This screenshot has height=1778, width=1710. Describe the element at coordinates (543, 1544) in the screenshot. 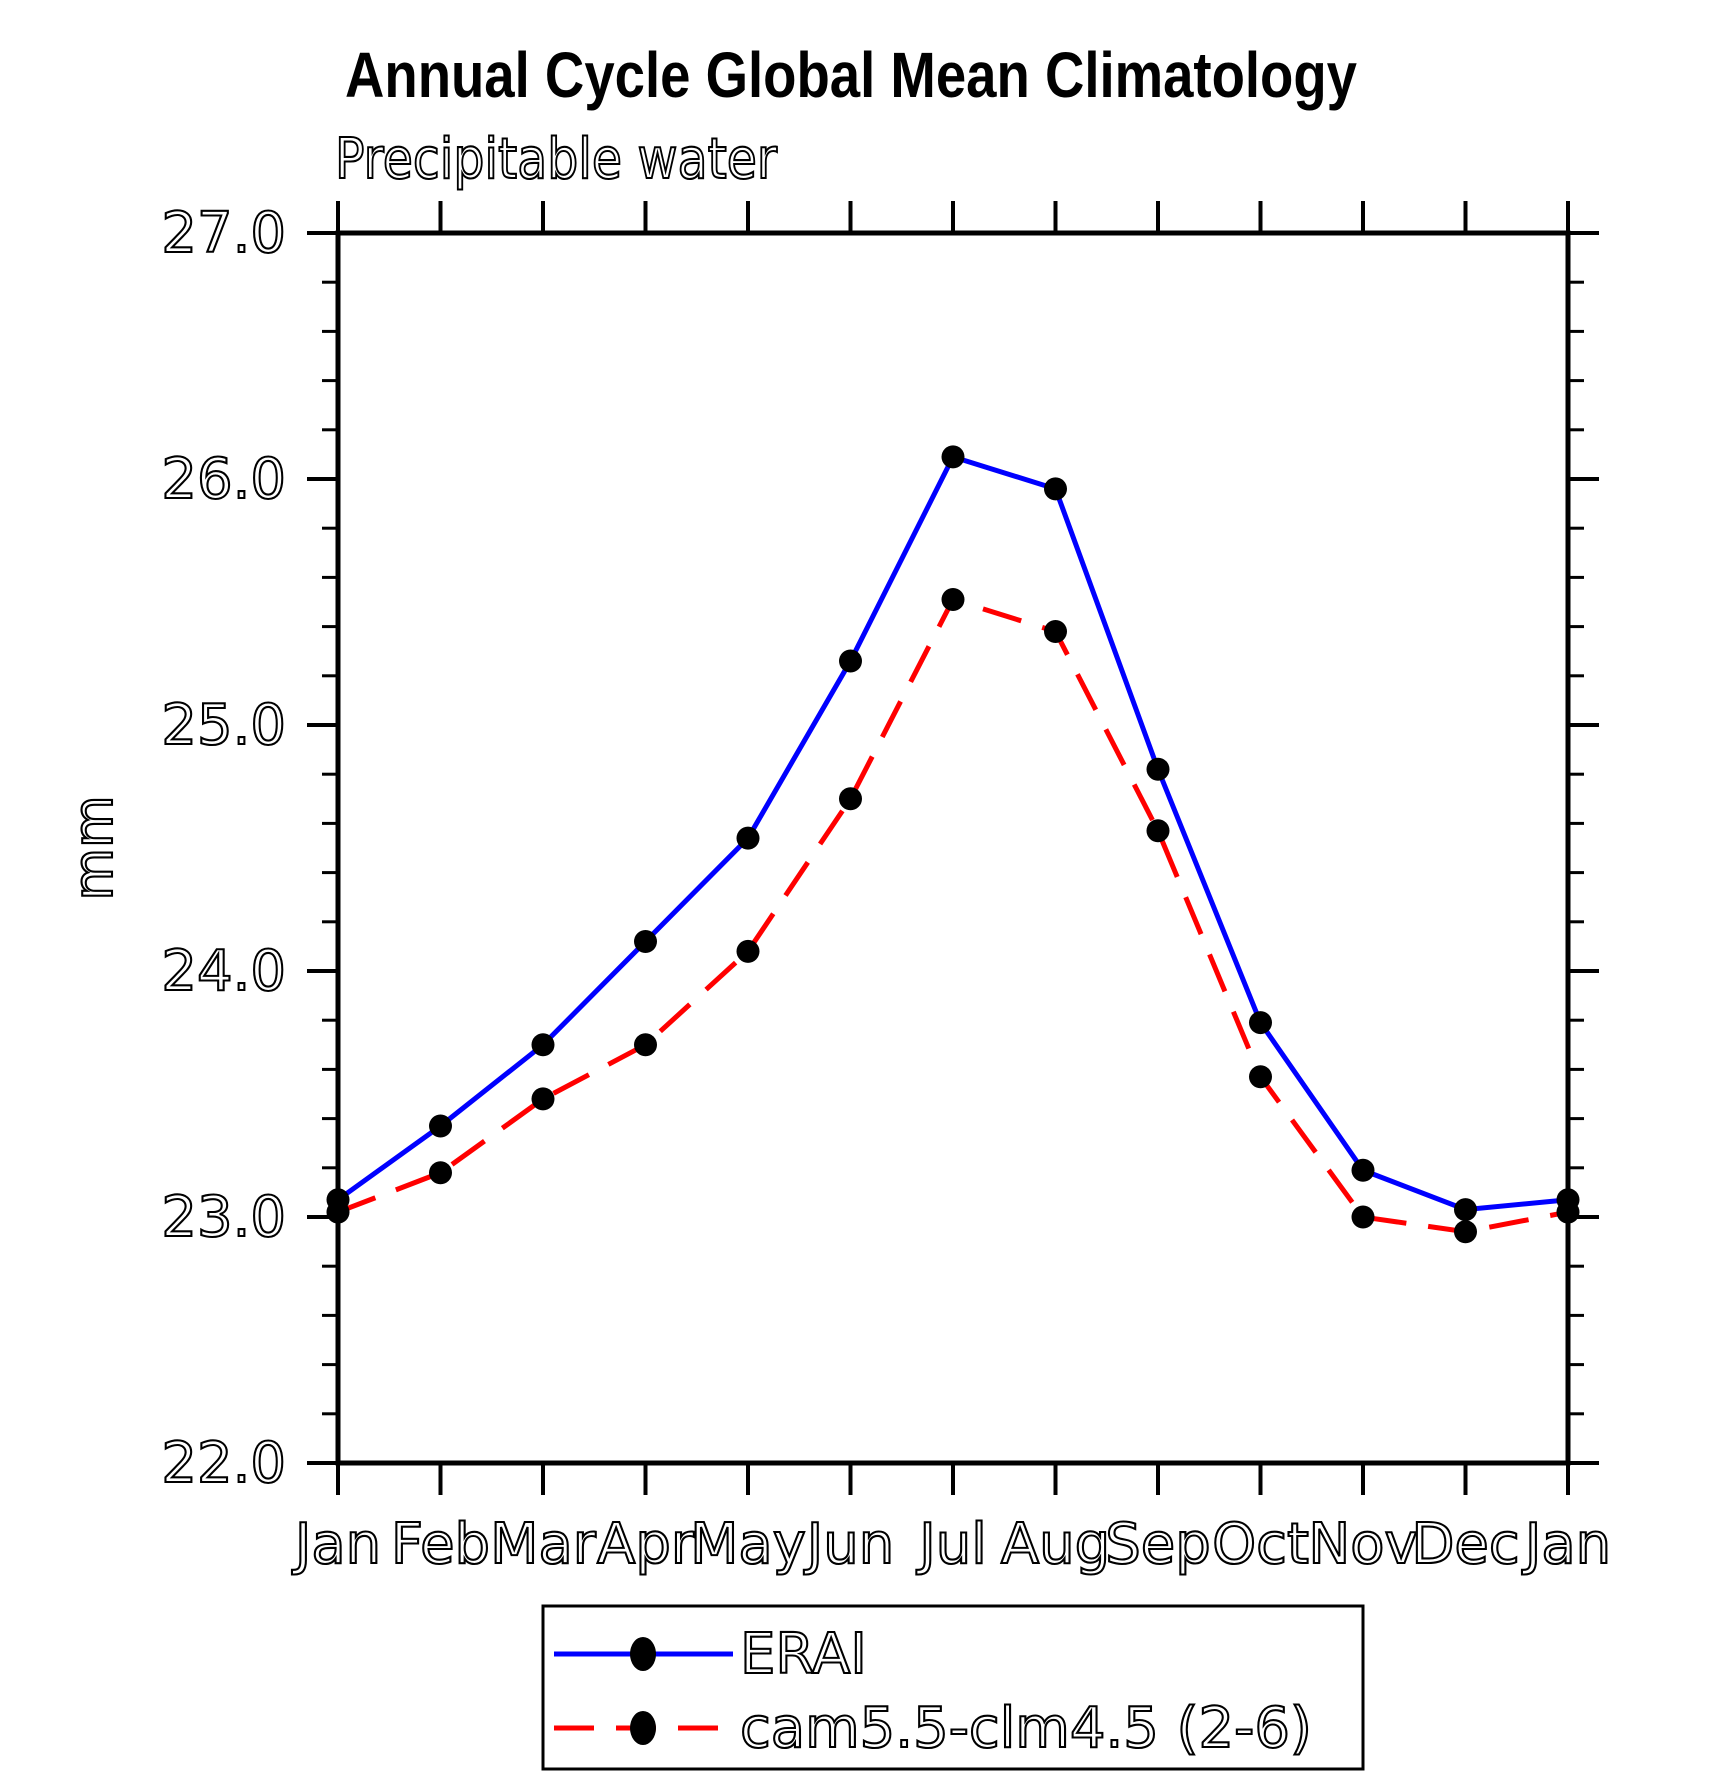

I see `x-tick-label: Mar` at that location.